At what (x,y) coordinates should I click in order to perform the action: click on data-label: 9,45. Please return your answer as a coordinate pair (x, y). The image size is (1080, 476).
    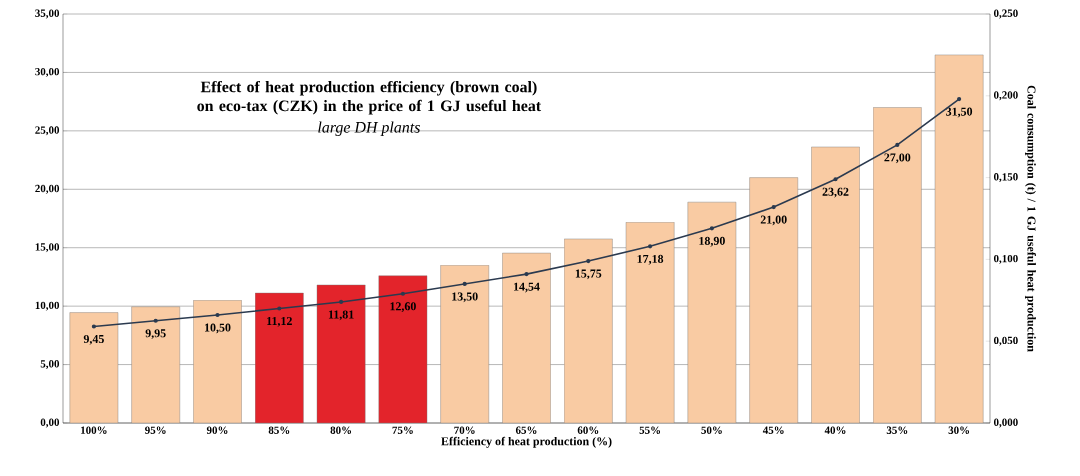
    Looking at the image, I should click on (93, 339).